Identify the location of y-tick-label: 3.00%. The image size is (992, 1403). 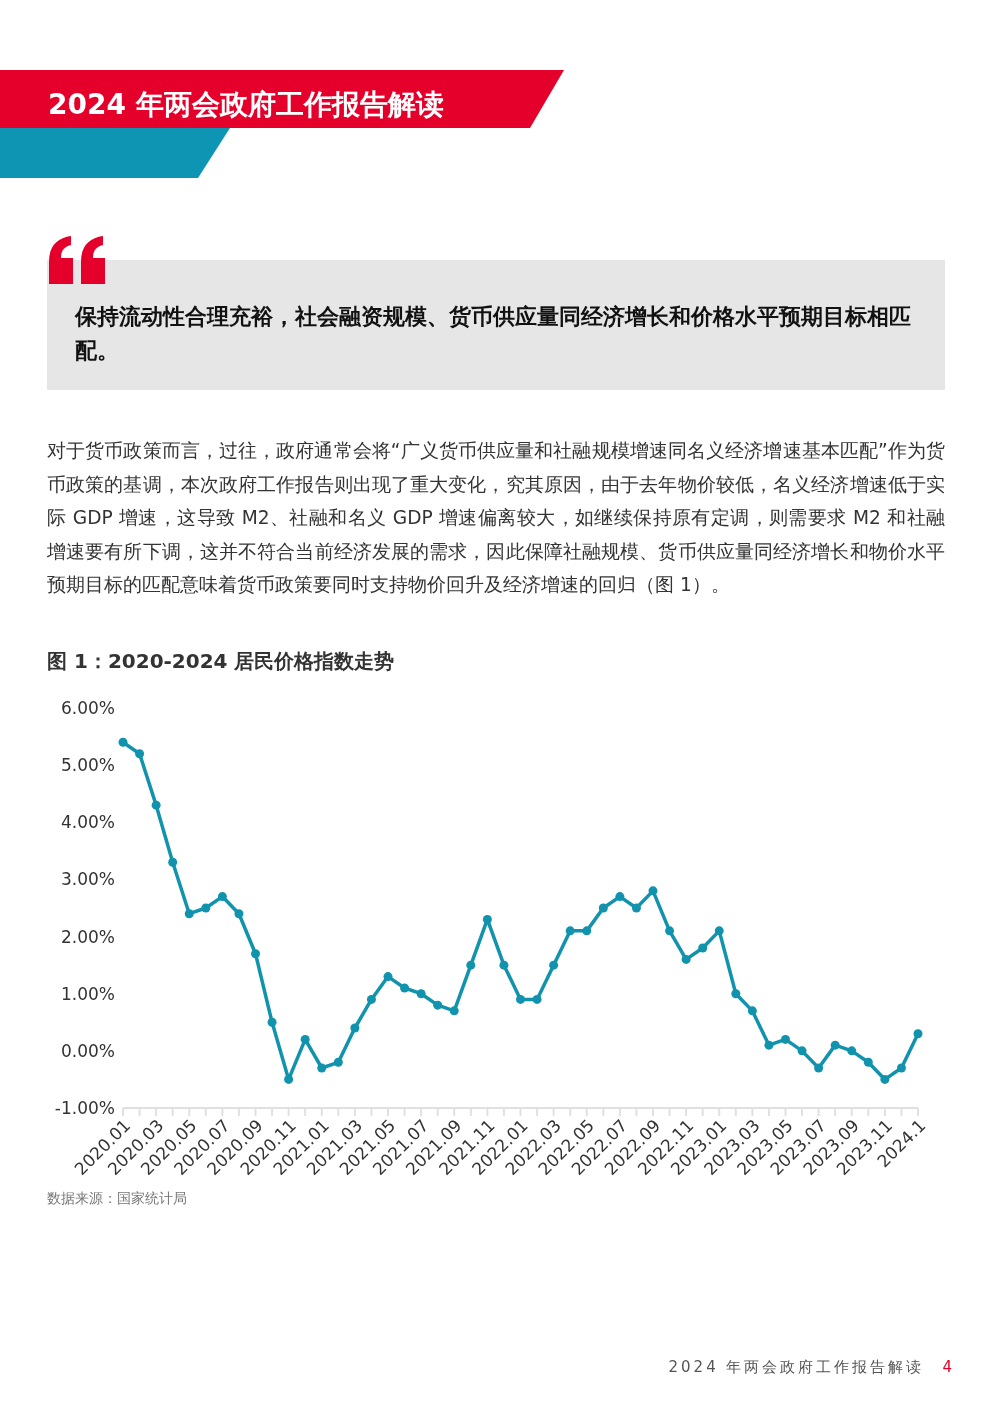
(87, 879).